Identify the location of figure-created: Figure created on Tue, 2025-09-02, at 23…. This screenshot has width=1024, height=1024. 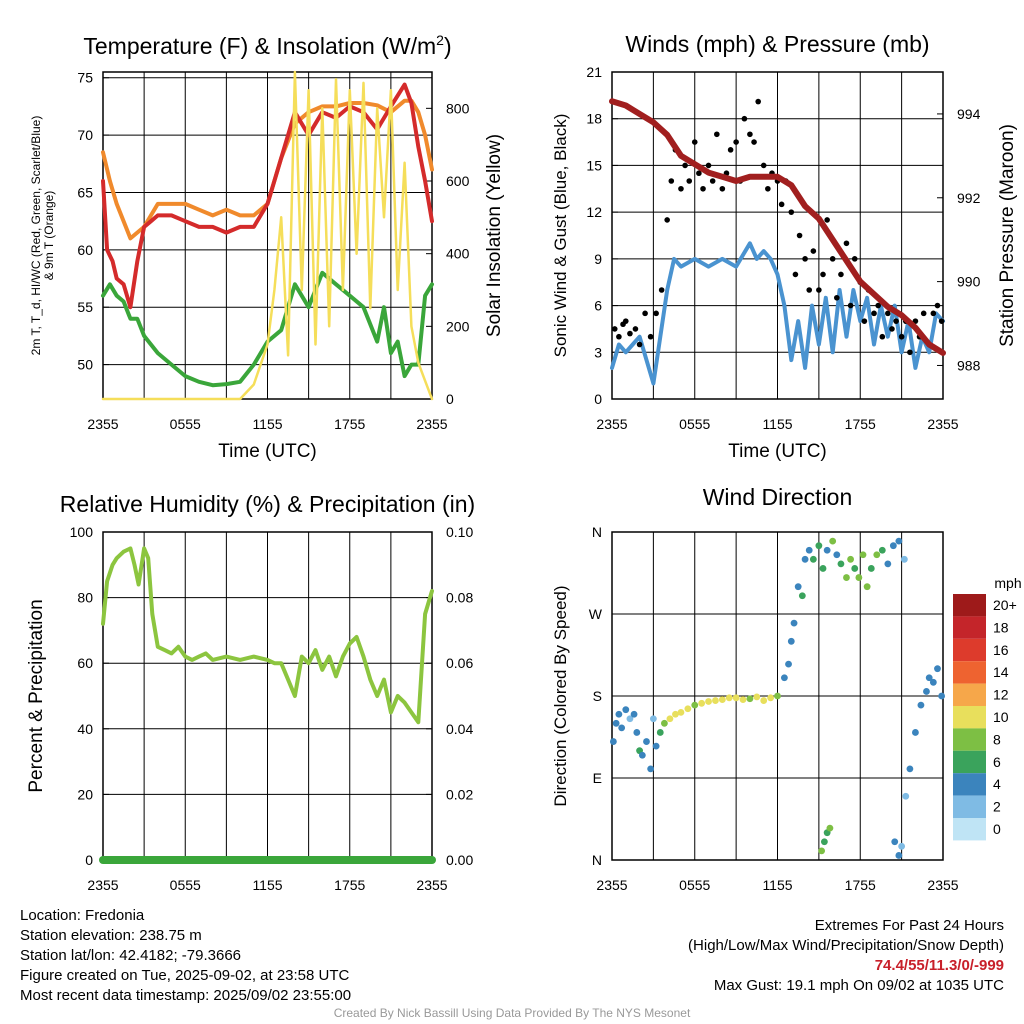
(185, 975).